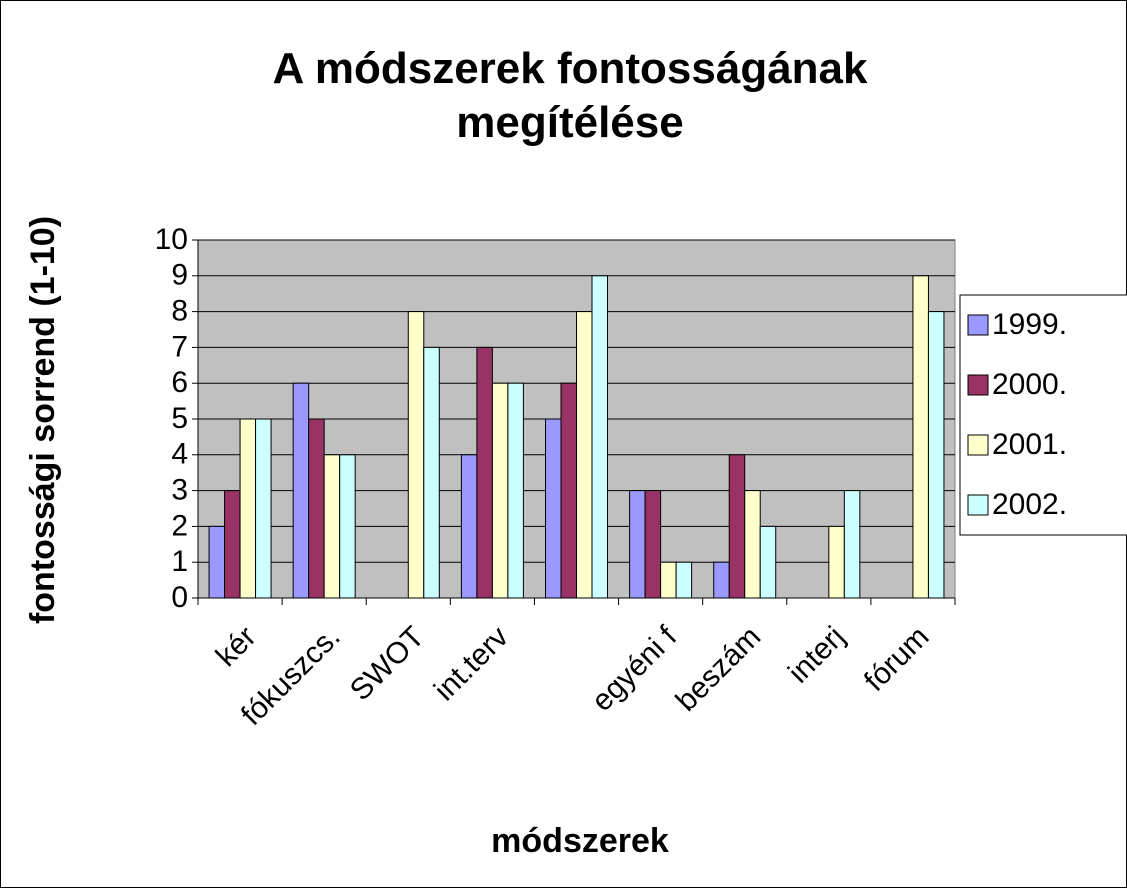  Describe the element at coordinates (179, 346) in the screenshot. I see `y-tick-label: 7` at that location.